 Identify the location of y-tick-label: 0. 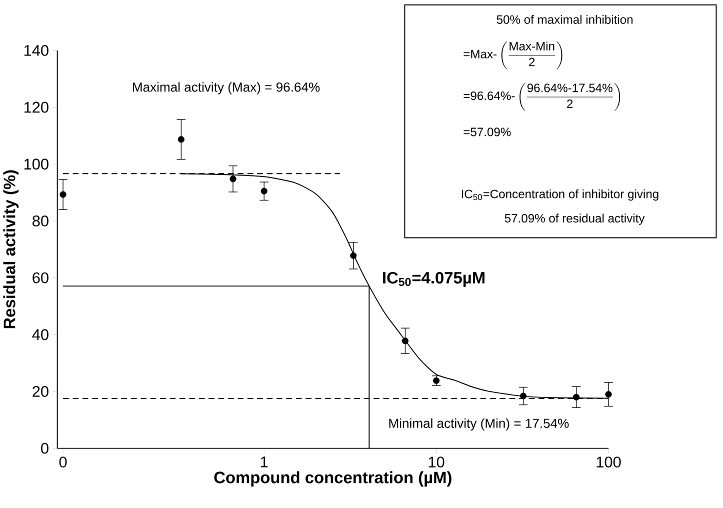
(44, 448).